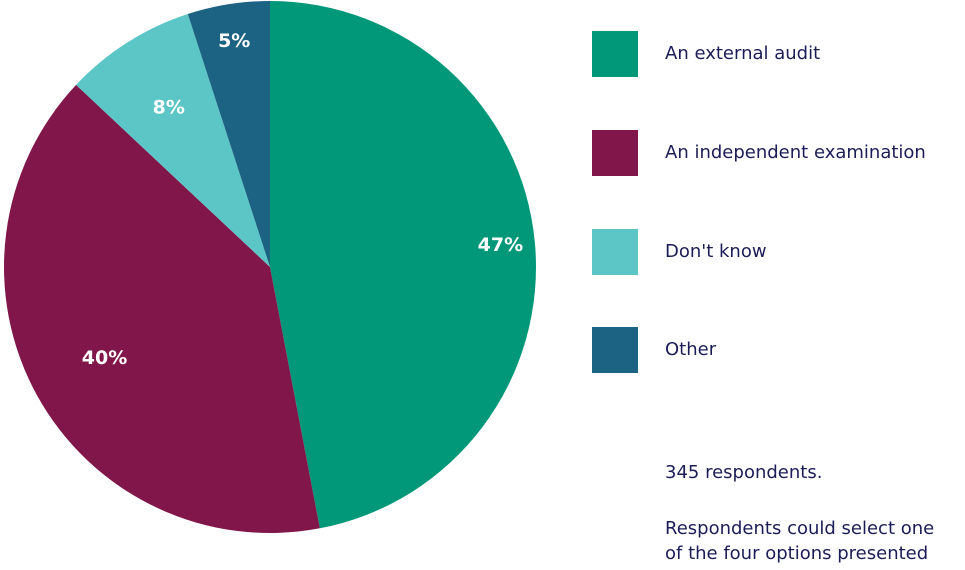  Describe the element at coordinates (500, 245) in the screenshot. I see `pie-label-external-audit: 47%` at that location.